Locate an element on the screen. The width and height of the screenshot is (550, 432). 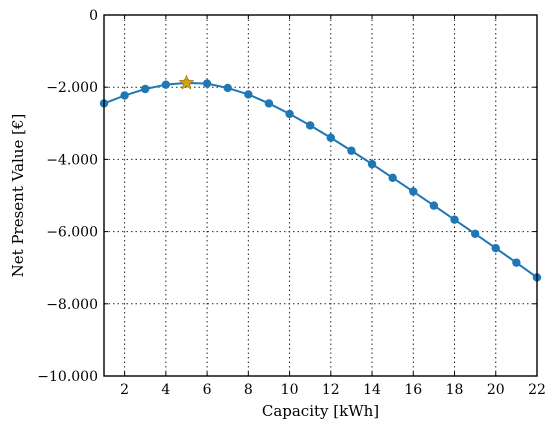
x-tick-label: 6 is located at coordinates (207, 390).